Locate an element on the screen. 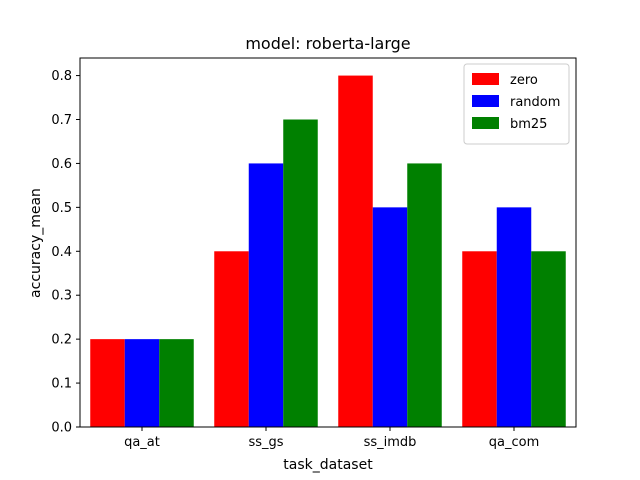 This screenshot has width=640, height=480. legend-swatch-bm25 is located at coordinates (485, 123).